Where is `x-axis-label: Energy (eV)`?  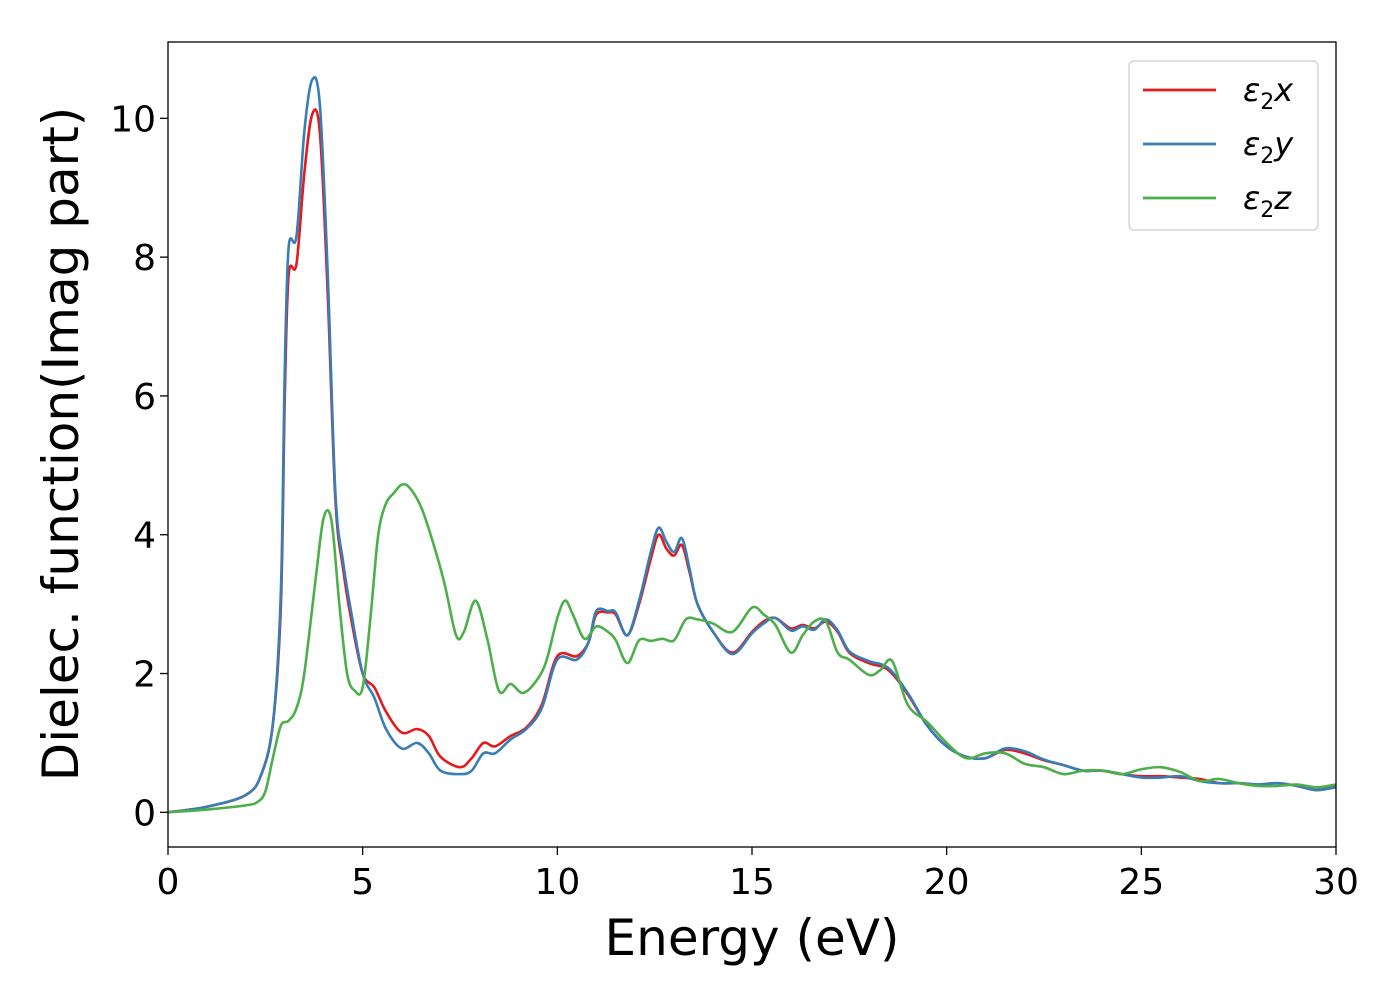
x-axis-label: Energy (eV) is located at coordinates (752, 938).